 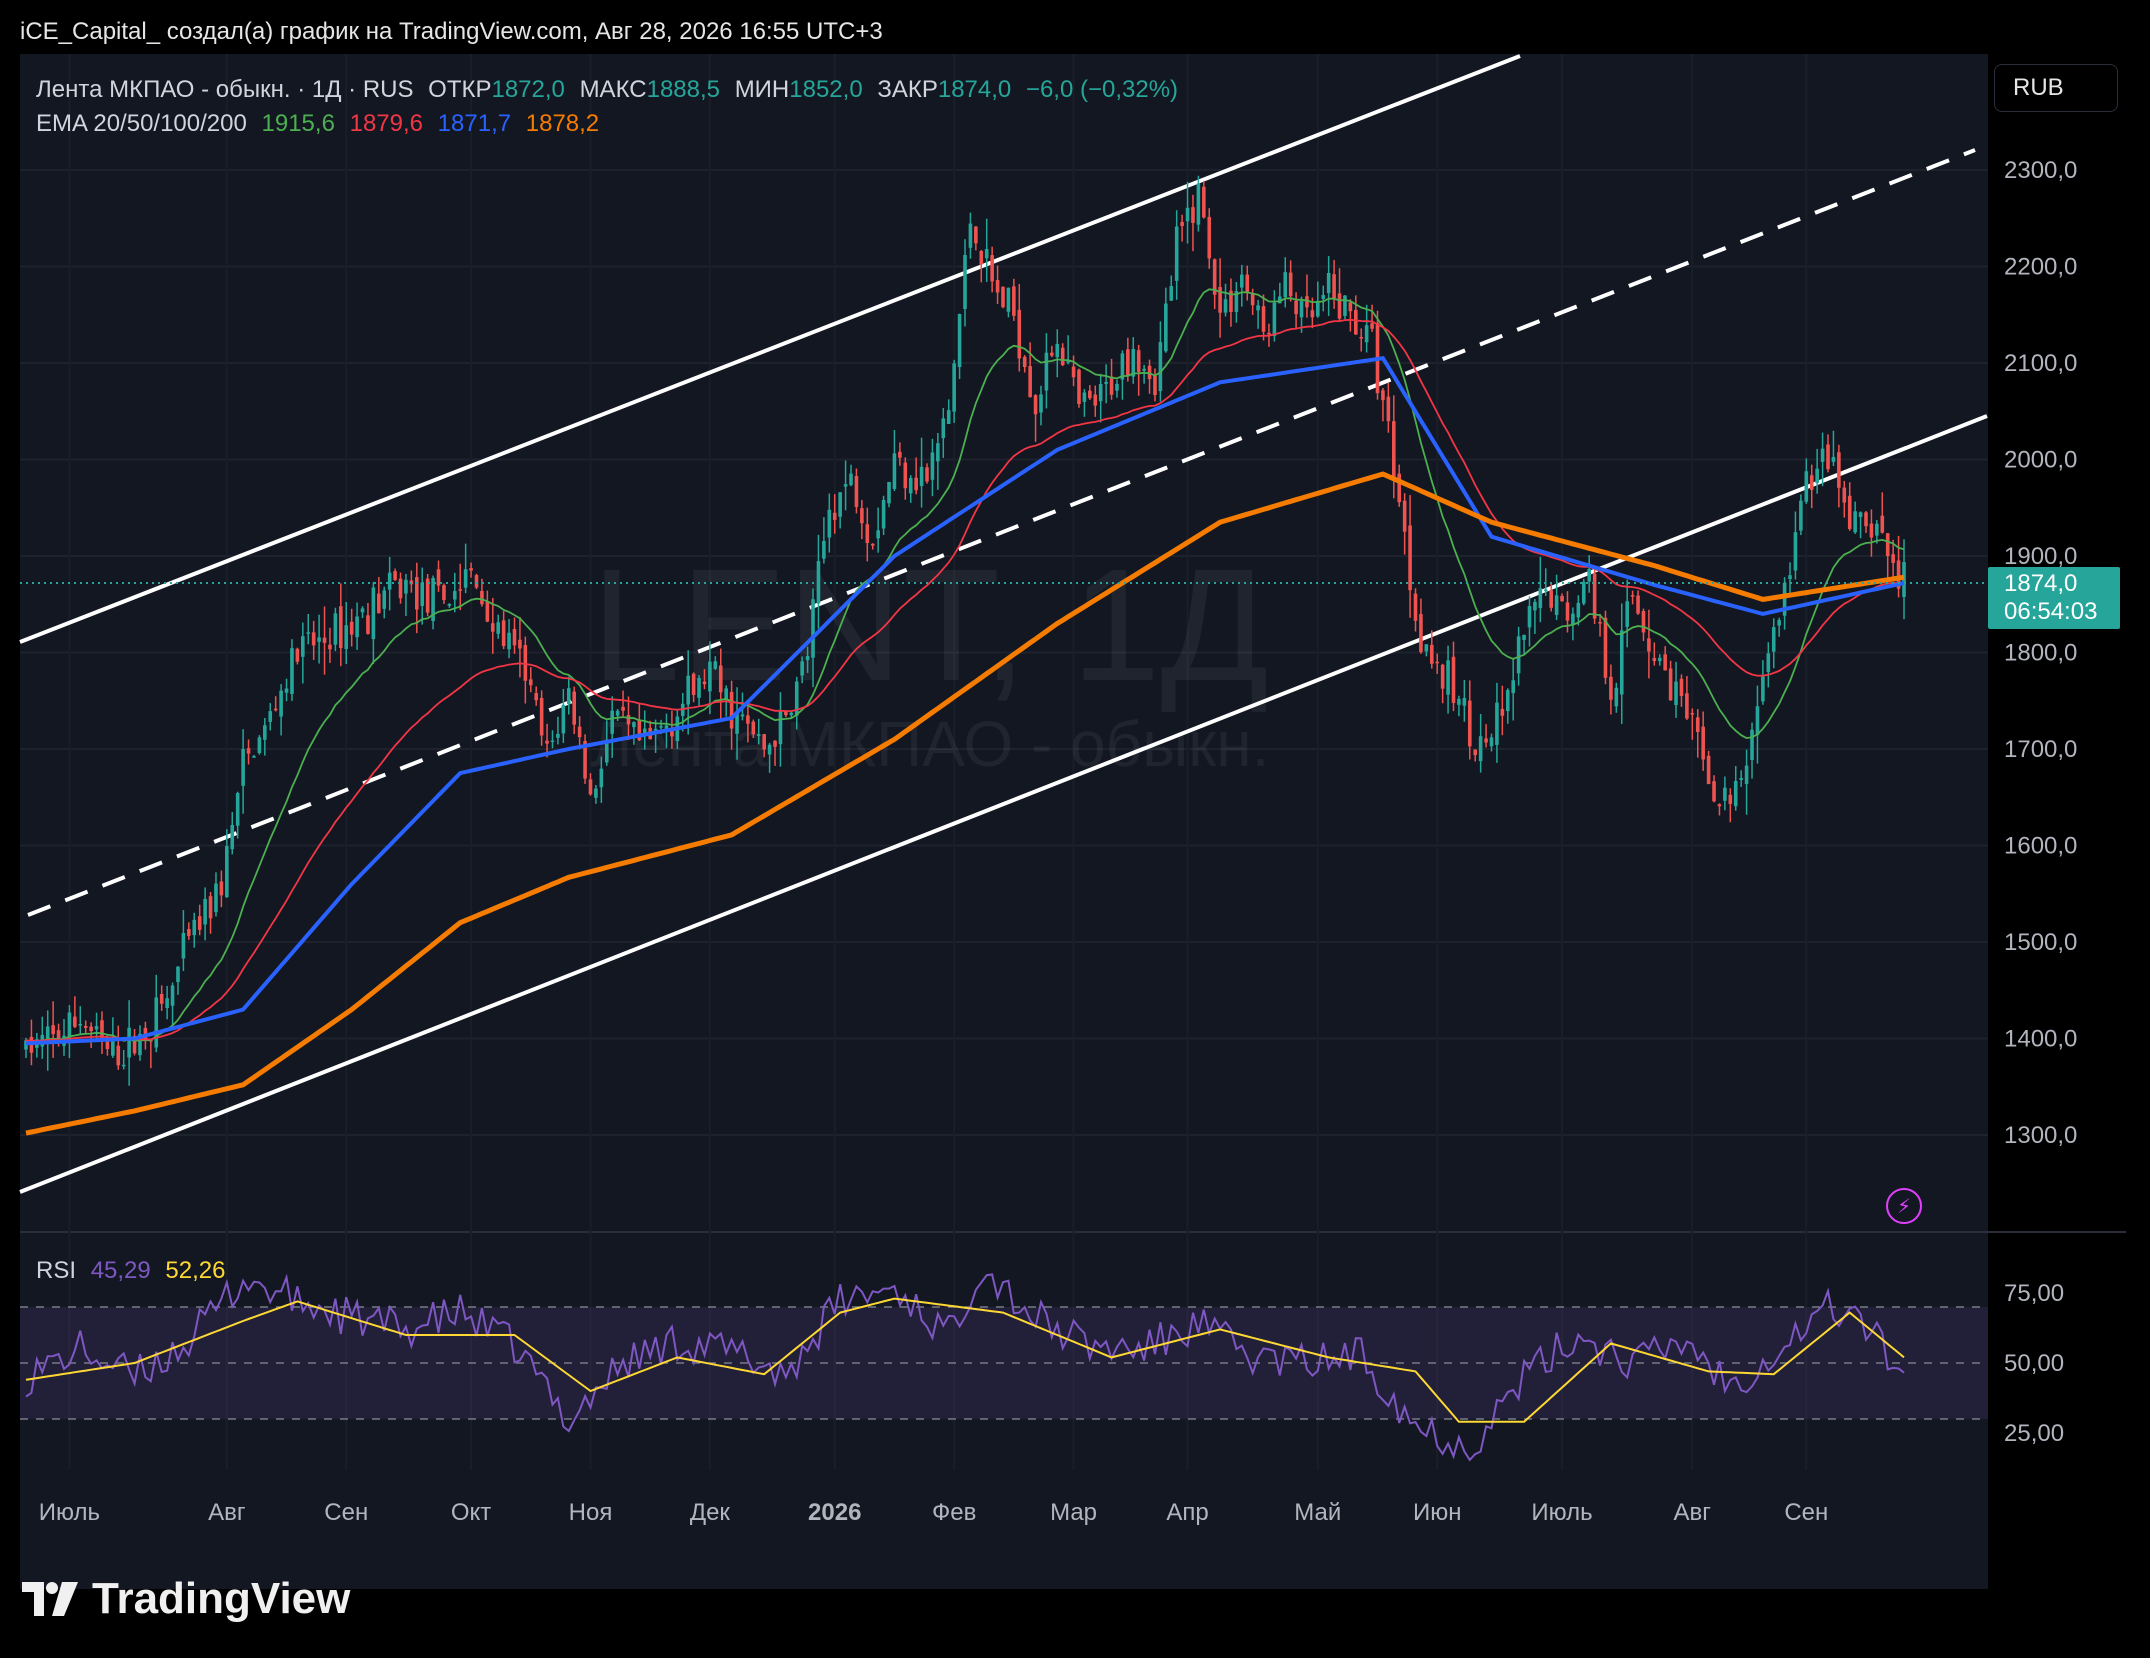 I want to click on price-tick-label: 2000,0, so click(x=2040, y=460).